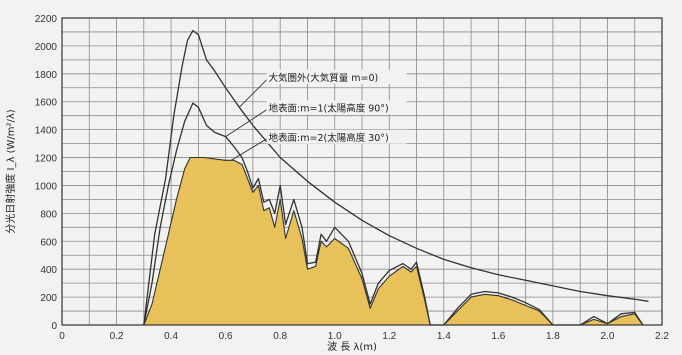 The width and height of the screenshot is (682, 355). Describe the element at coordinates (608, 336) in the screenshot. I see `x-tick-label: 2.0` at that location.